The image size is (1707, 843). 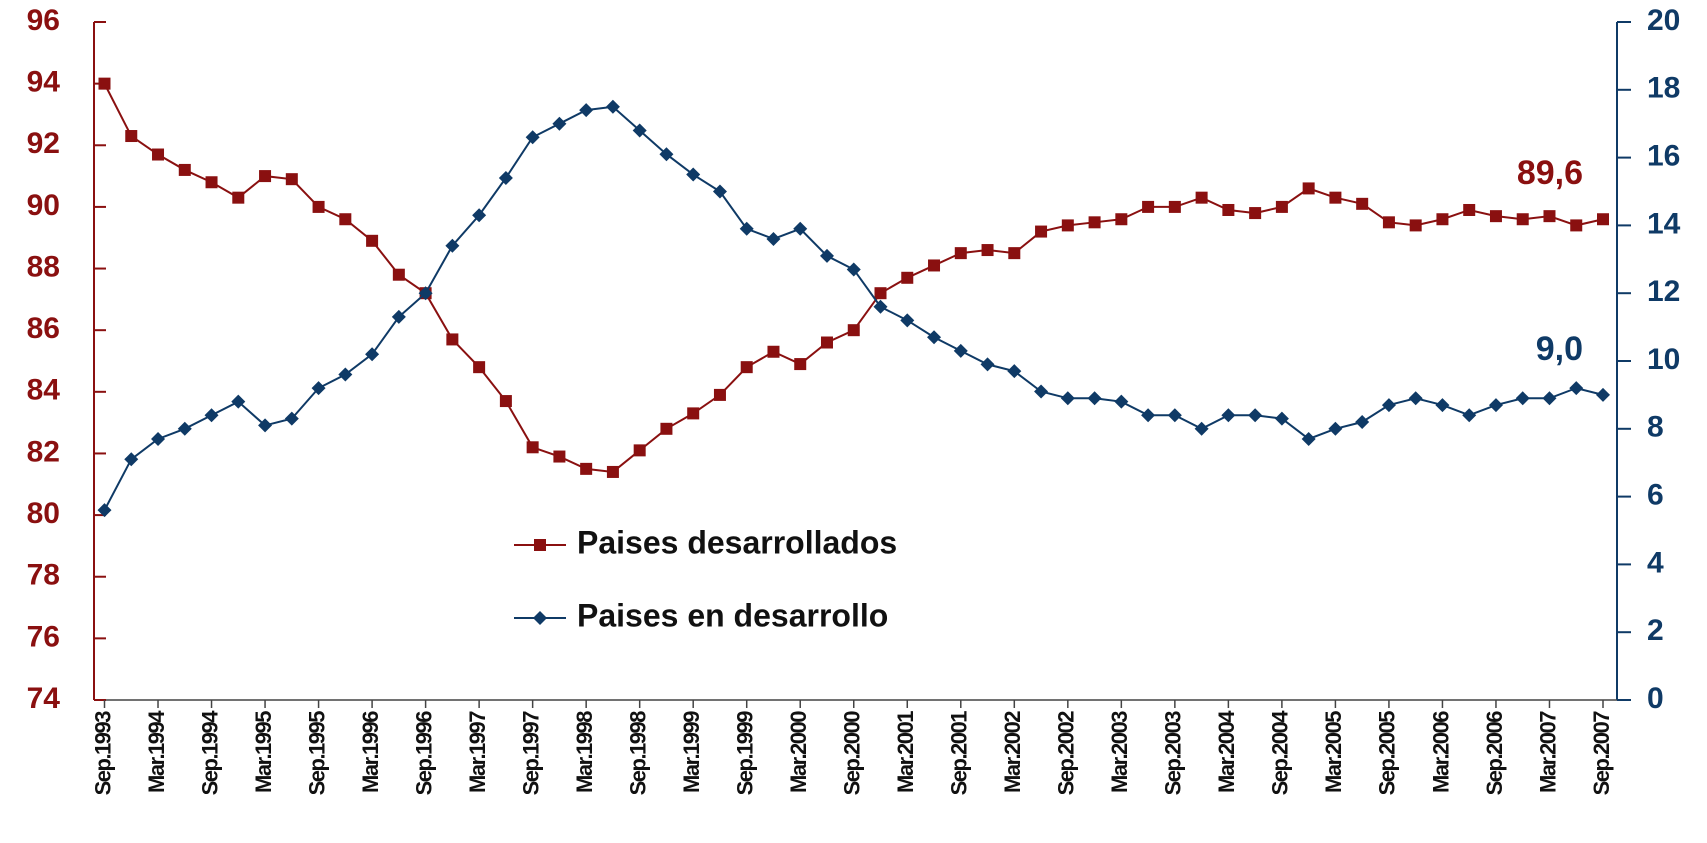 I want to click on y2-tick-label: 6, so click(x=1655, y=495).